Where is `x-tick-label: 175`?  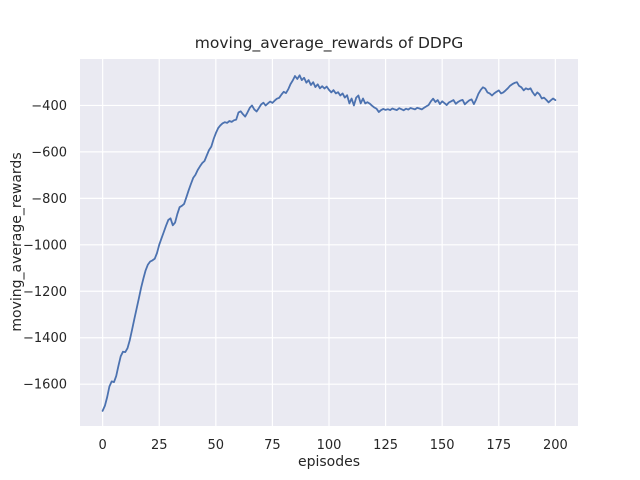
x-tick-label: 175 is located at coordinates (498, 445).